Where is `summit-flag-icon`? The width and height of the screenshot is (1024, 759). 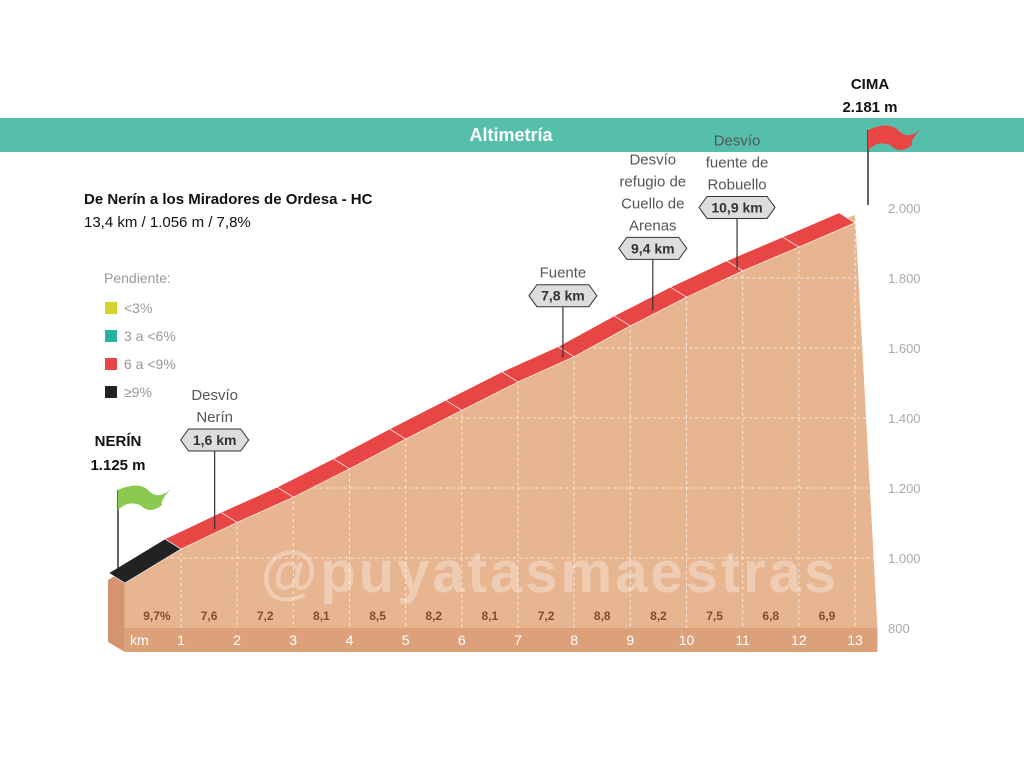
summit-flag-icon is located at coordinates (895, 137).